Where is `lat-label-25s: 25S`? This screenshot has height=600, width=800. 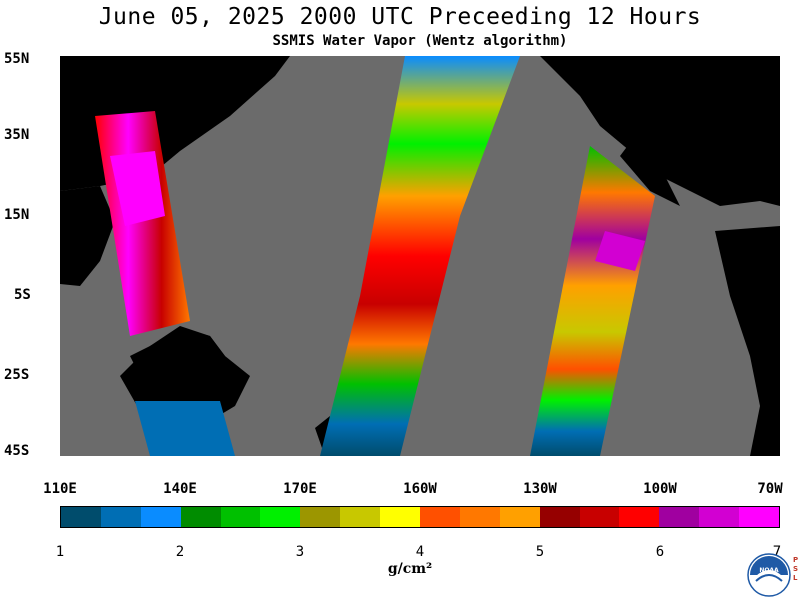
lat-label-25s: 25S is located at coordinates (17, 375).